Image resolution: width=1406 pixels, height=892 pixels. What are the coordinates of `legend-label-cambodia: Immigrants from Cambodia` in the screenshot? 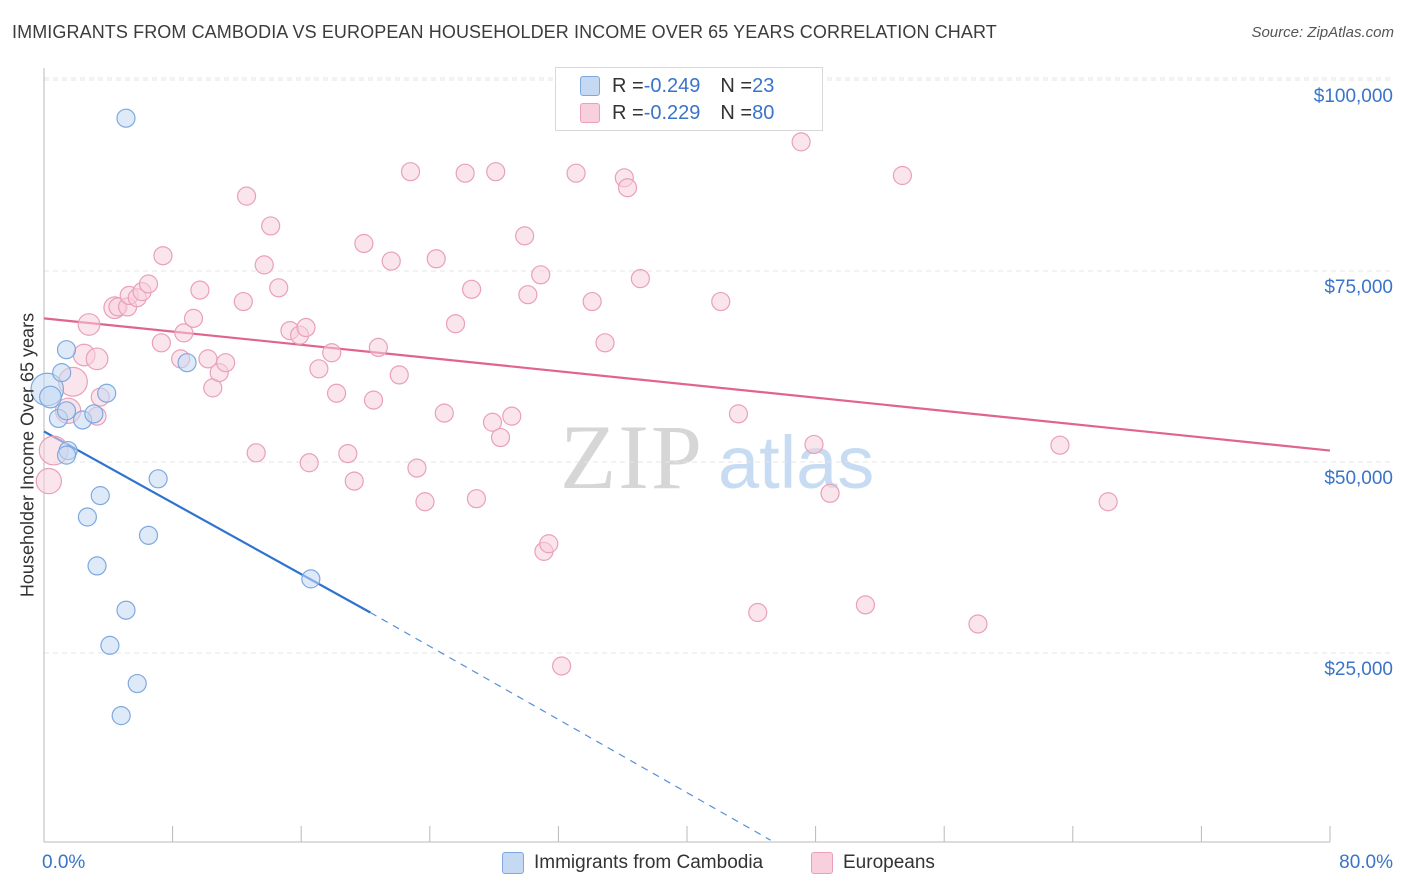 It's located at (649, 862).